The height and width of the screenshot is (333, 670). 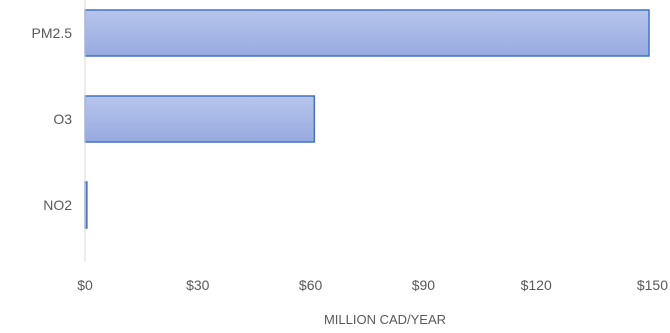 What do you see at coordinates (424, 285) in the screenshot?
I see `x-tick-label: $90` at bounding box center [424, 285].